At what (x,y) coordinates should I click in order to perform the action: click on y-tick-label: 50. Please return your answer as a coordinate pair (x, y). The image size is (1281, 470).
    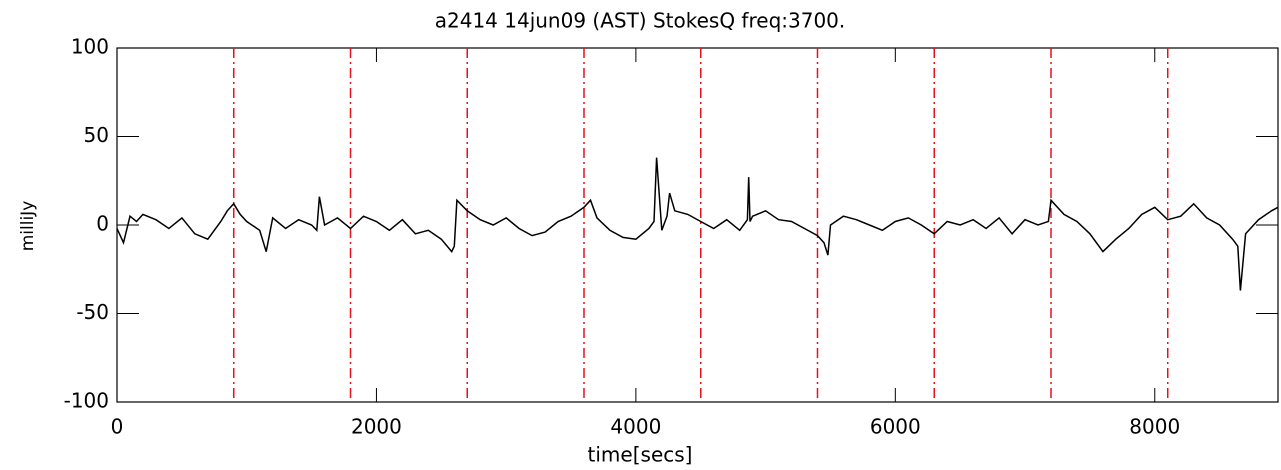
    Looking at the image, I should click on (96, 135).